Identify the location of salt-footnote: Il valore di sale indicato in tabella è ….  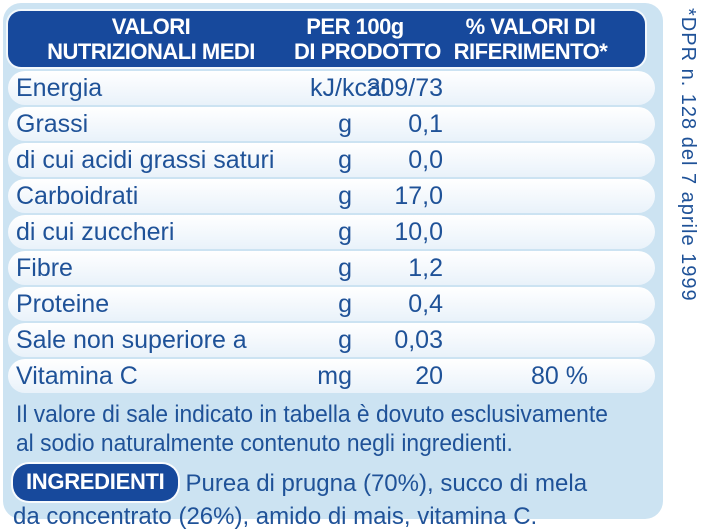
(319, 429).